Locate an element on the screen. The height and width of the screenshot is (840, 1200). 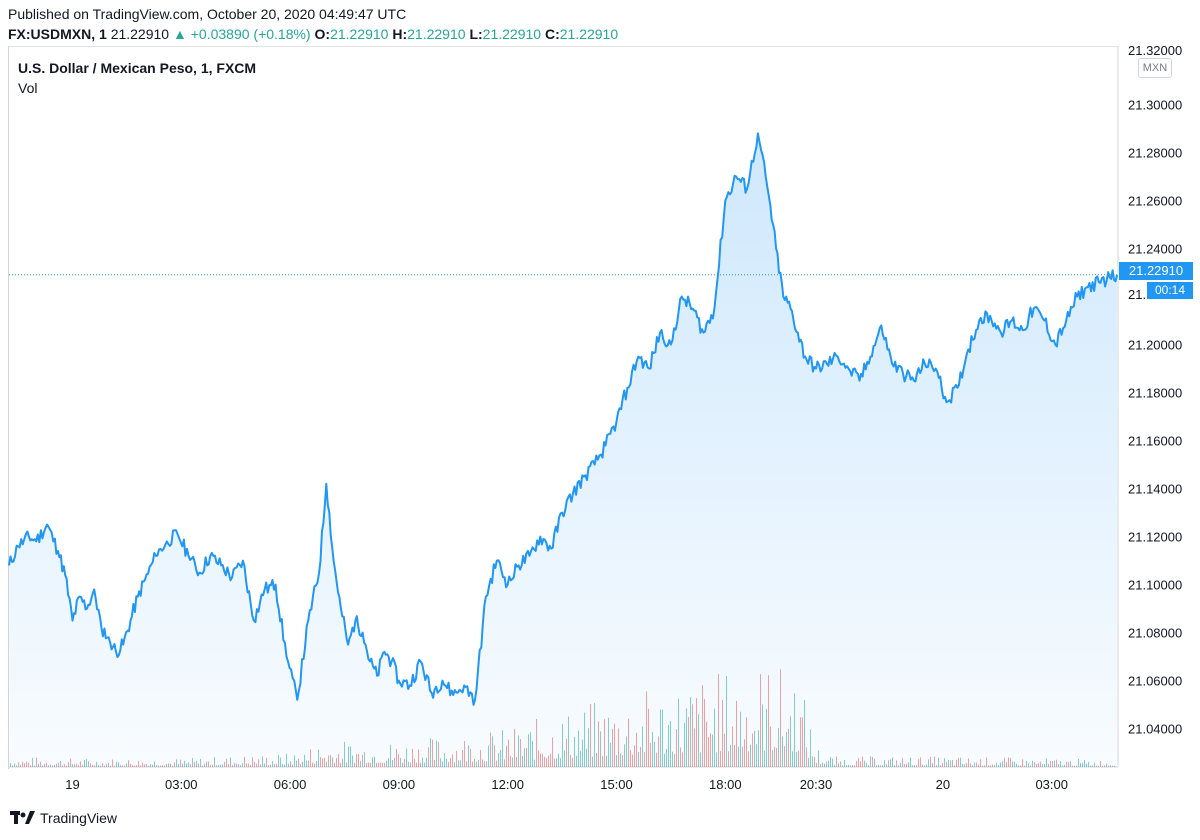
close-label: C: is located at coordinates (552, 34).